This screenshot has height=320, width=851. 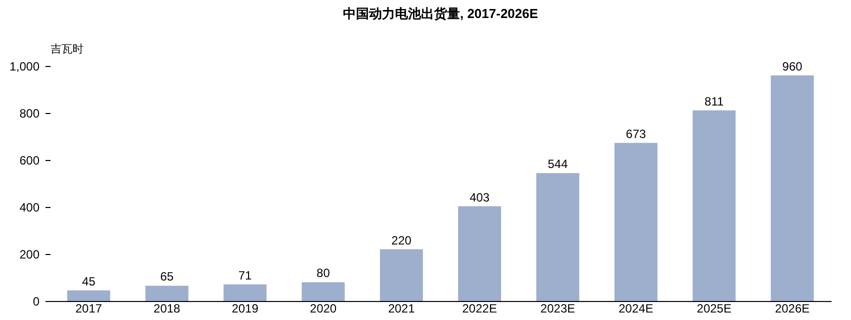 I want to click on data-label: 811, so click(x=714, y=101).